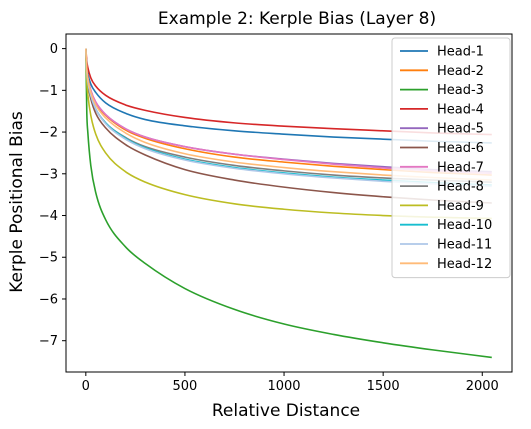 The height and width of the screenshot is (429, 531). Describe the element at coordinates (86, 386) in the screenshot. I see `x-tick-label: 0` at that location.